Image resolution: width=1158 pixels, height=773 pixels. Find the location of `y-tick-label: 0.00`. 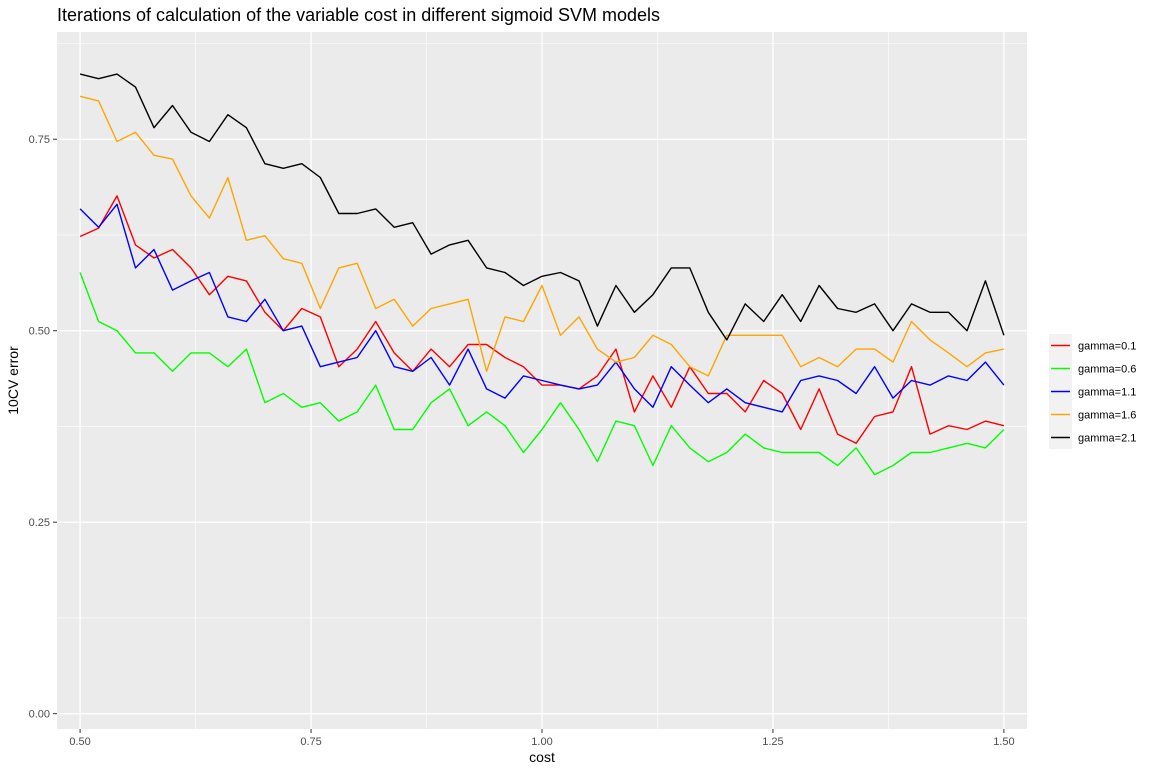

y-tick-label: 0.00 is located at coordinates (39, 715).